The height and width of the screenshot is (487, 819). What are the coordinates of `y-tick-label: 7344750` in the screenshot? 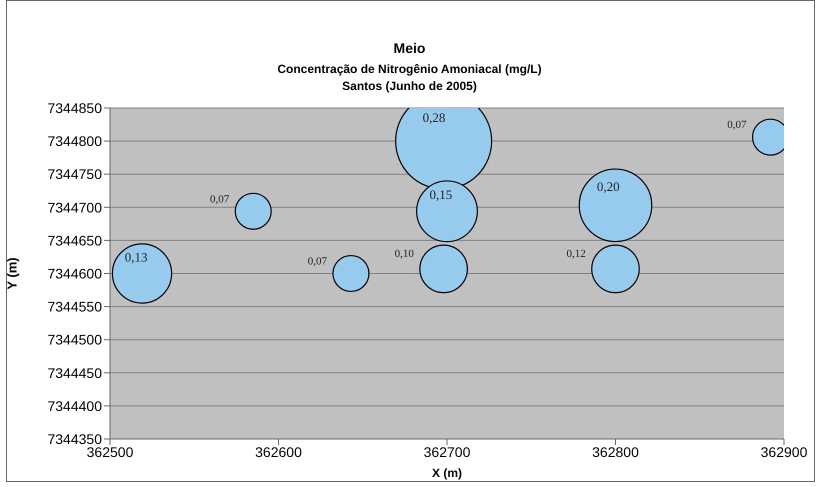 It's located at (74, 174).